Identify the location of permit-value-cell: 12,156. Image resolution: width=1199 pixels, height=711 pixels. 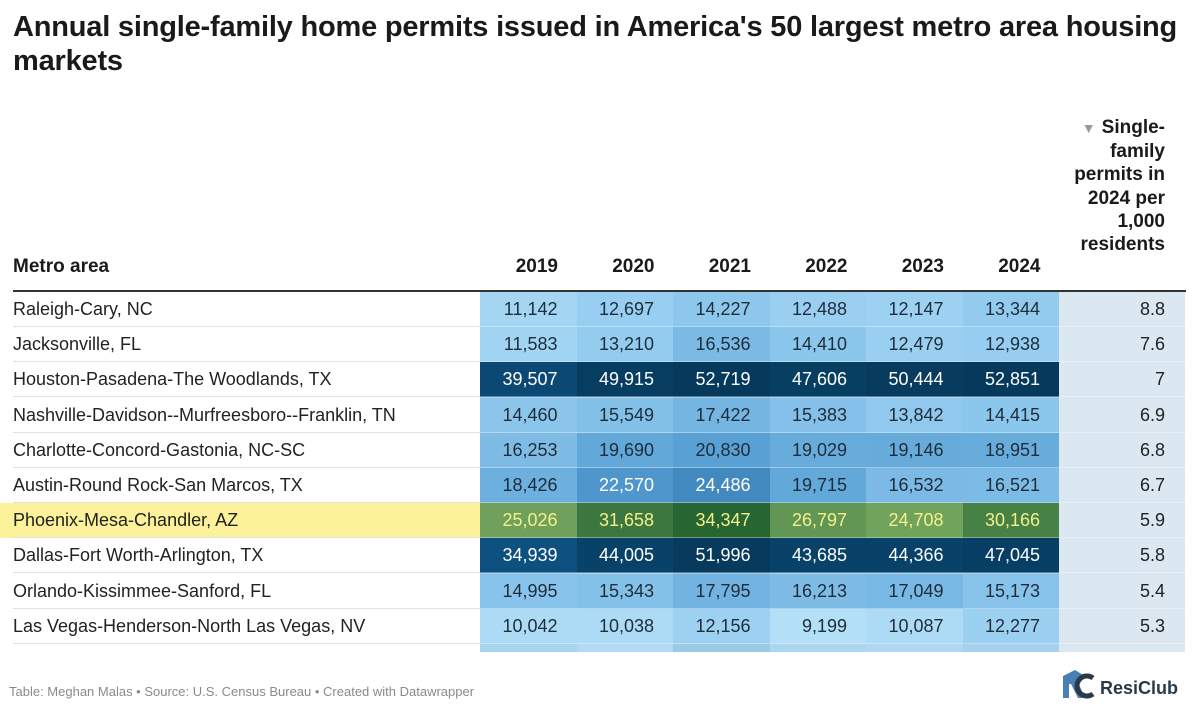
(721, 626).